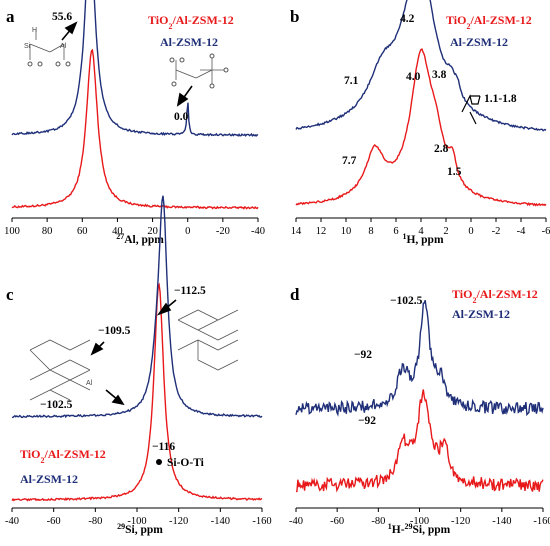  I want to click on panel-b-x-axis: 14 12 10 8 6 4 2 0 -2 -4 -6, so click(420, 227).